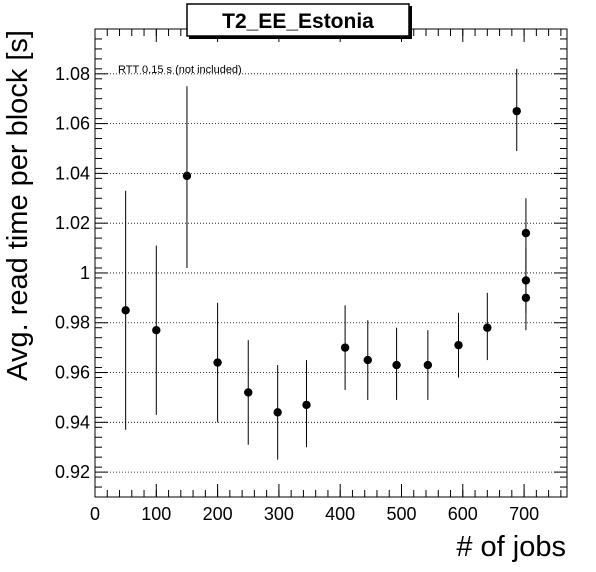  What do you see at coordinates (72, 422) in the screenshot?
I see `y-tick-label: 0.94` at bounding box center [72, 422].